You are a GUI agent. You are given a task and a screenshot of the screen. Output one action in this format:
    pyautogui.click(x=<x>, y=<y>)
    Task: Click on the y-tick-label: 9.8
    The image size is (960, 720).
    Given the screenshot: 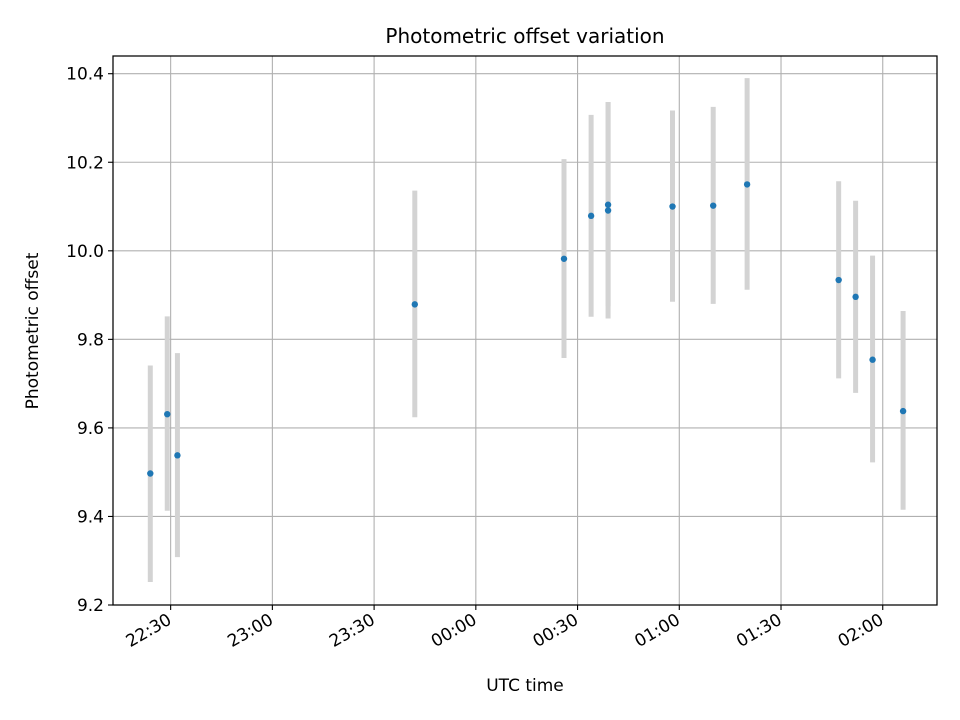 What is the action you would take?
    pyautogui.click(x=90, y=340)
    